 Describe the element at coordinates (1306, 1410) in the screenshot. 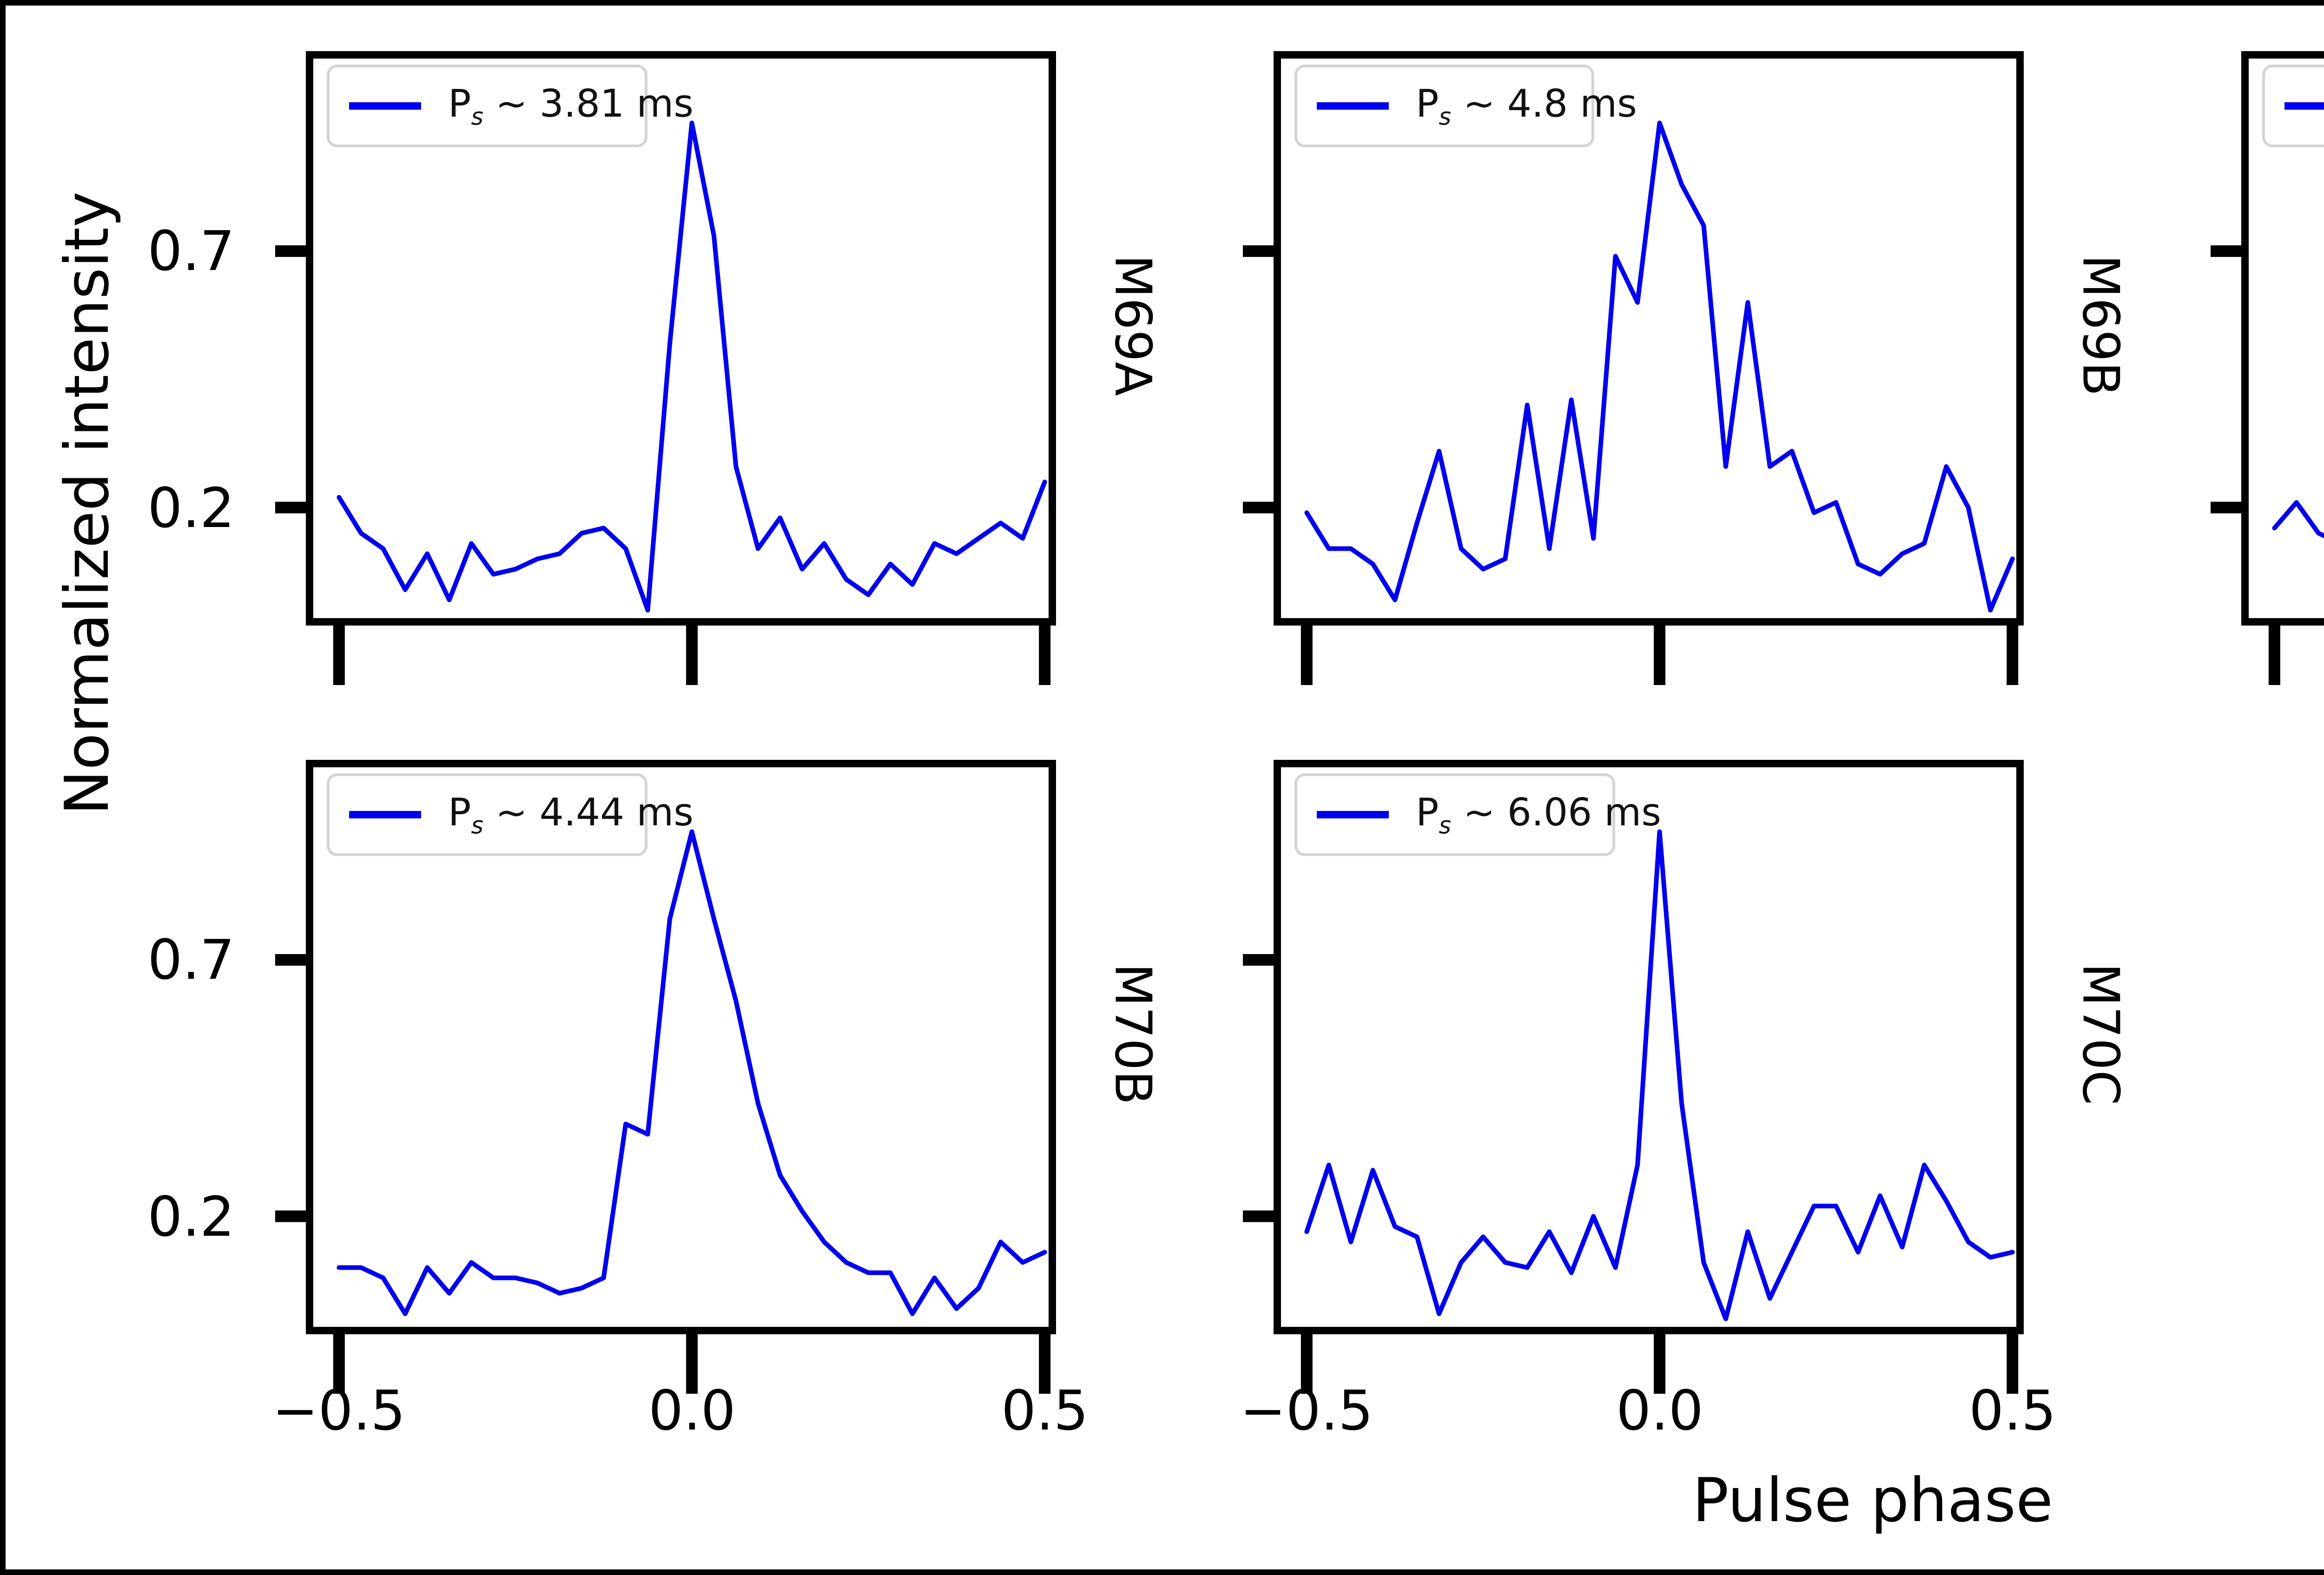

I see `xtick-m70c-neg05: −0.5` at that location.